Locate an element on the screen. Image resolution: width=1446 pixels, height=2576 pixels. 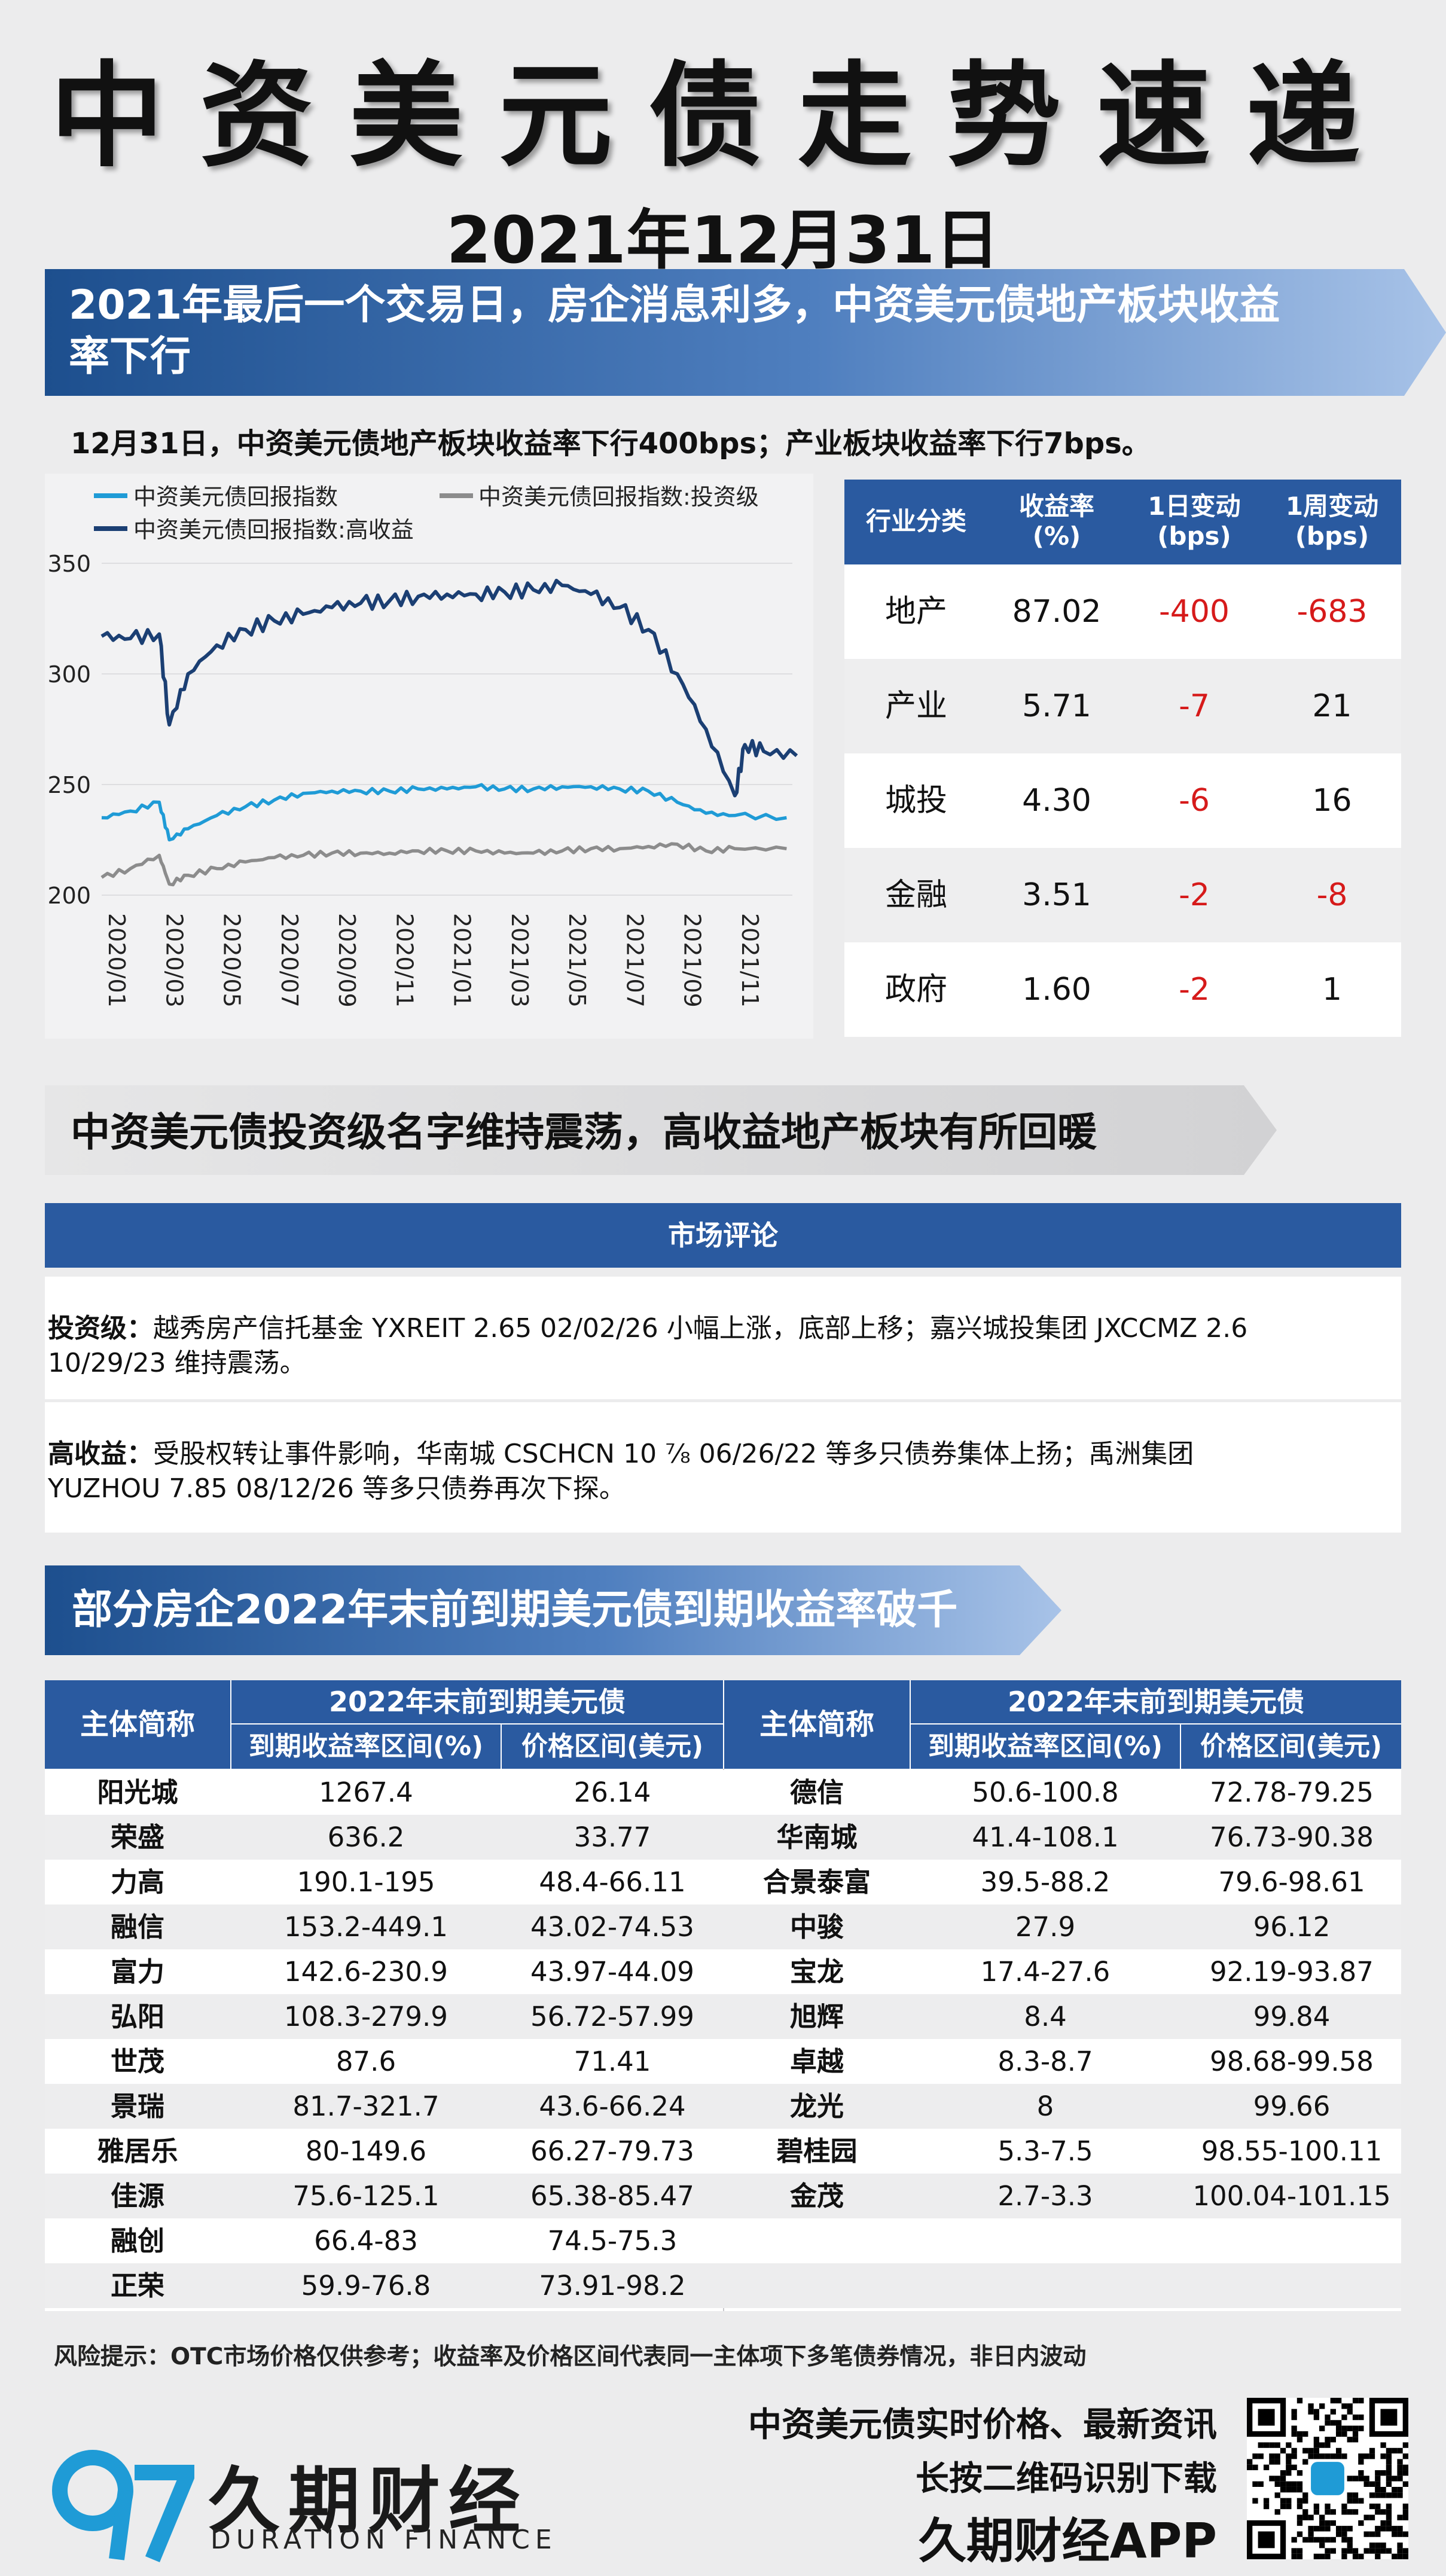
yield-value: 3.51 is located at coordinates (1056, 895).